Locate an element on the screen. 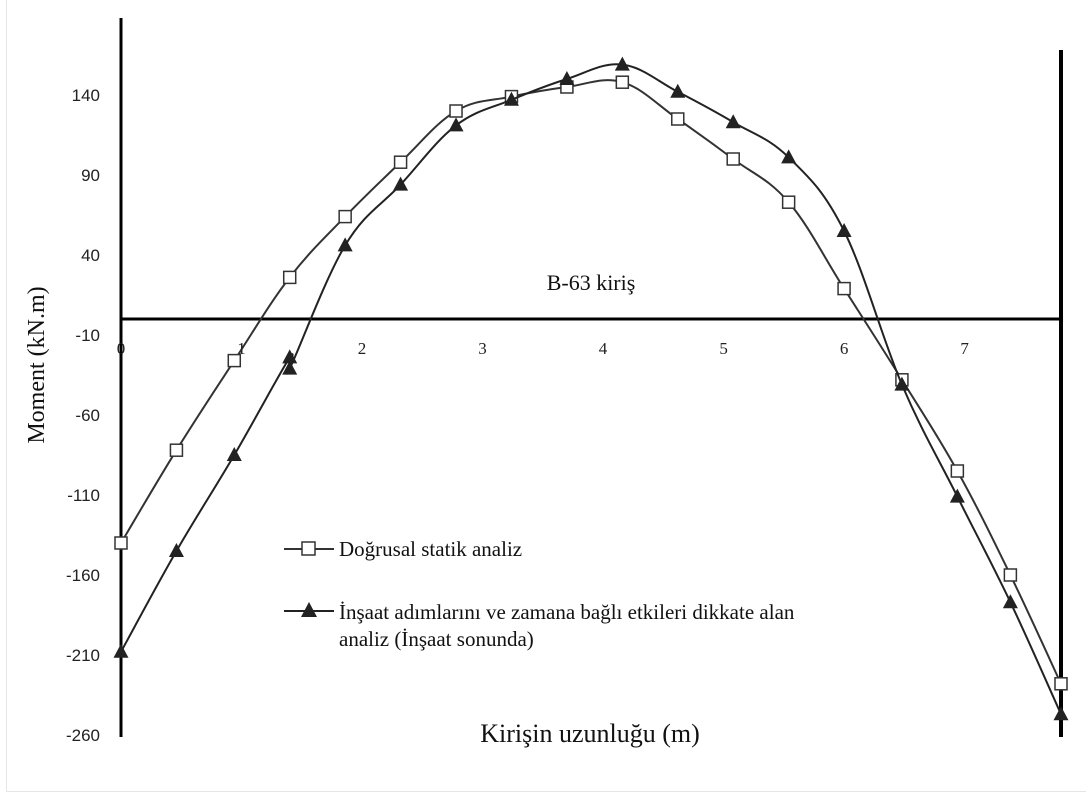 Image resolution: width=1092 pixels, height=797 pixels. y-tick-label: 90 is located at coordinates (90, 175).